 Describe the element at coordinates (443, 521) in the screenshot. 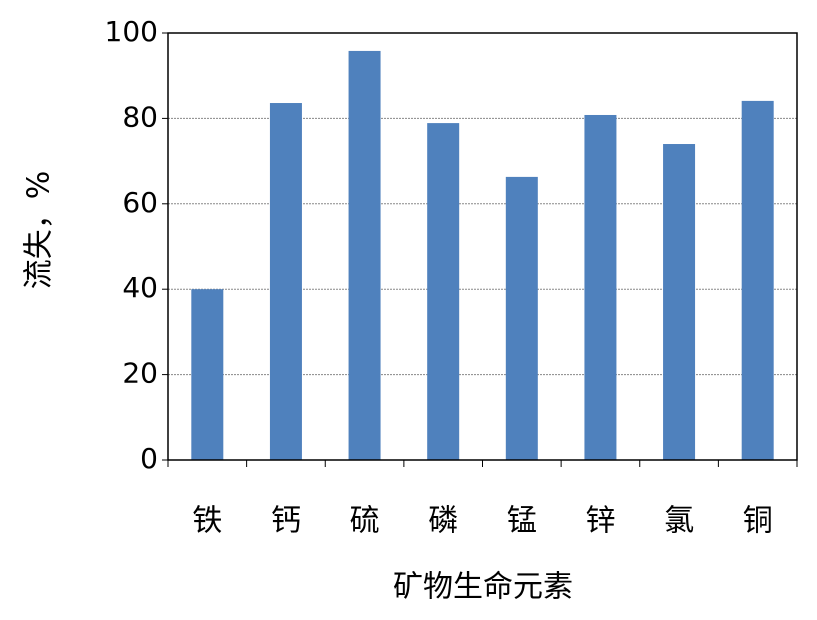

I see `x-tick-label: 磷` at that location.